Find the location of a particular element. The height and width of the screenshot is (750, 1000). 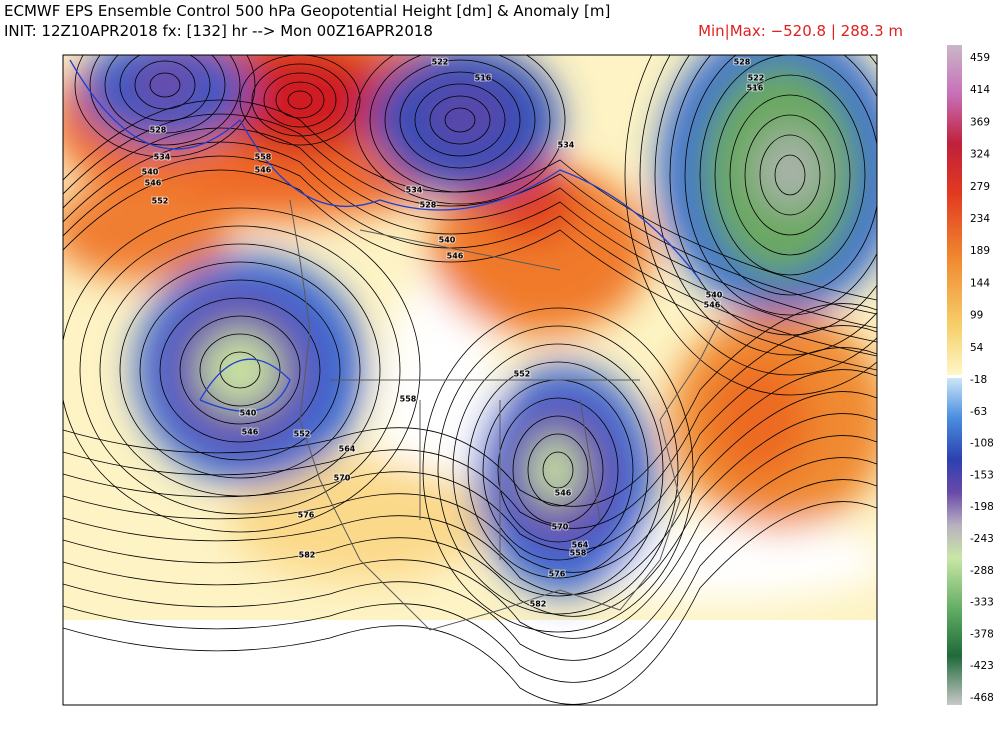

colorbar-label: 234 is located at coordinates (980, 219).